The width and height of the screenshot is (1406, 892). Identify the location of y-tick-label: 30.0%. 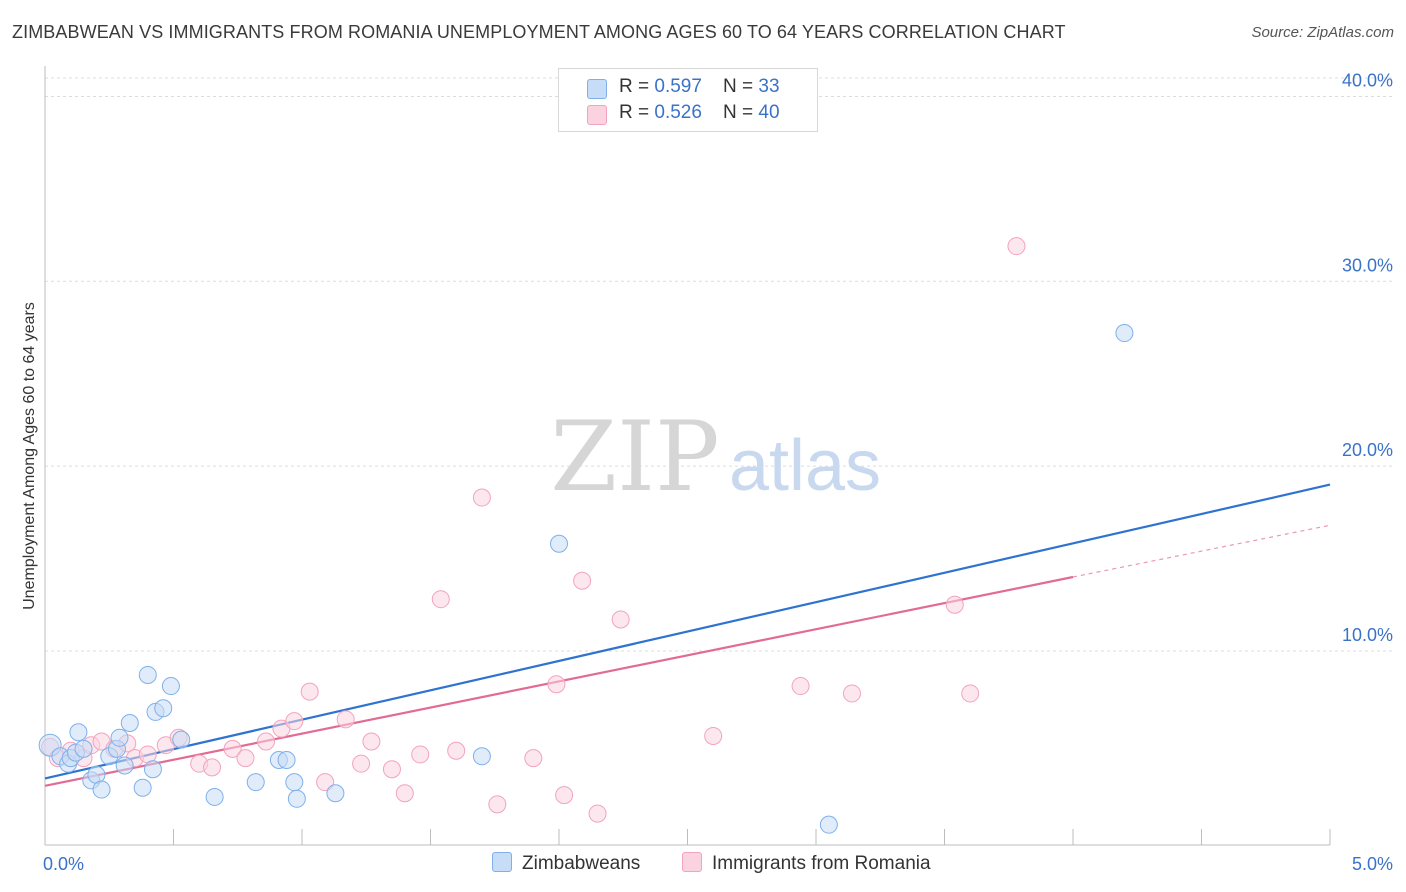
(1367, 265).